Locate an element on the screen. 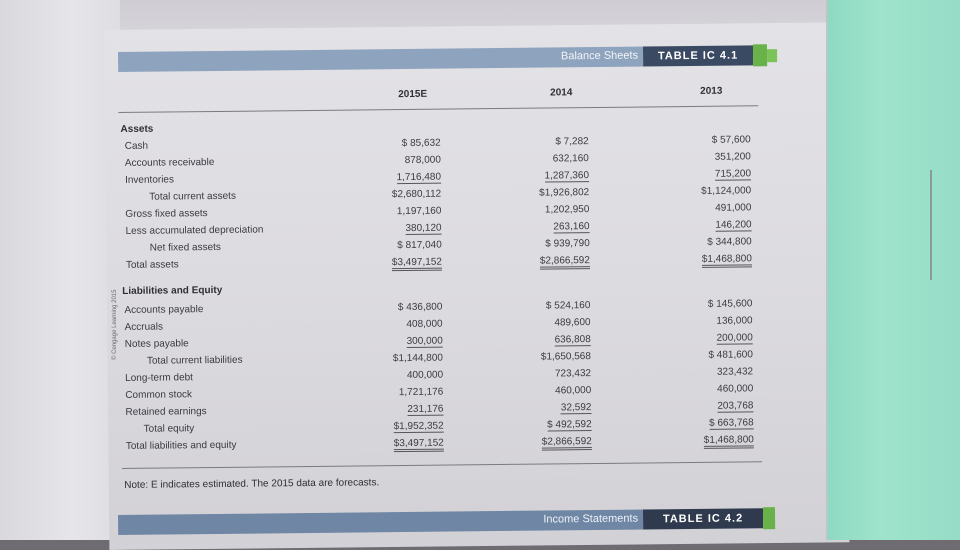 The height and width of the screenshot is (550, 960). header-table-id: TABLE IC 4.1 is located at coordinates (698, 56).